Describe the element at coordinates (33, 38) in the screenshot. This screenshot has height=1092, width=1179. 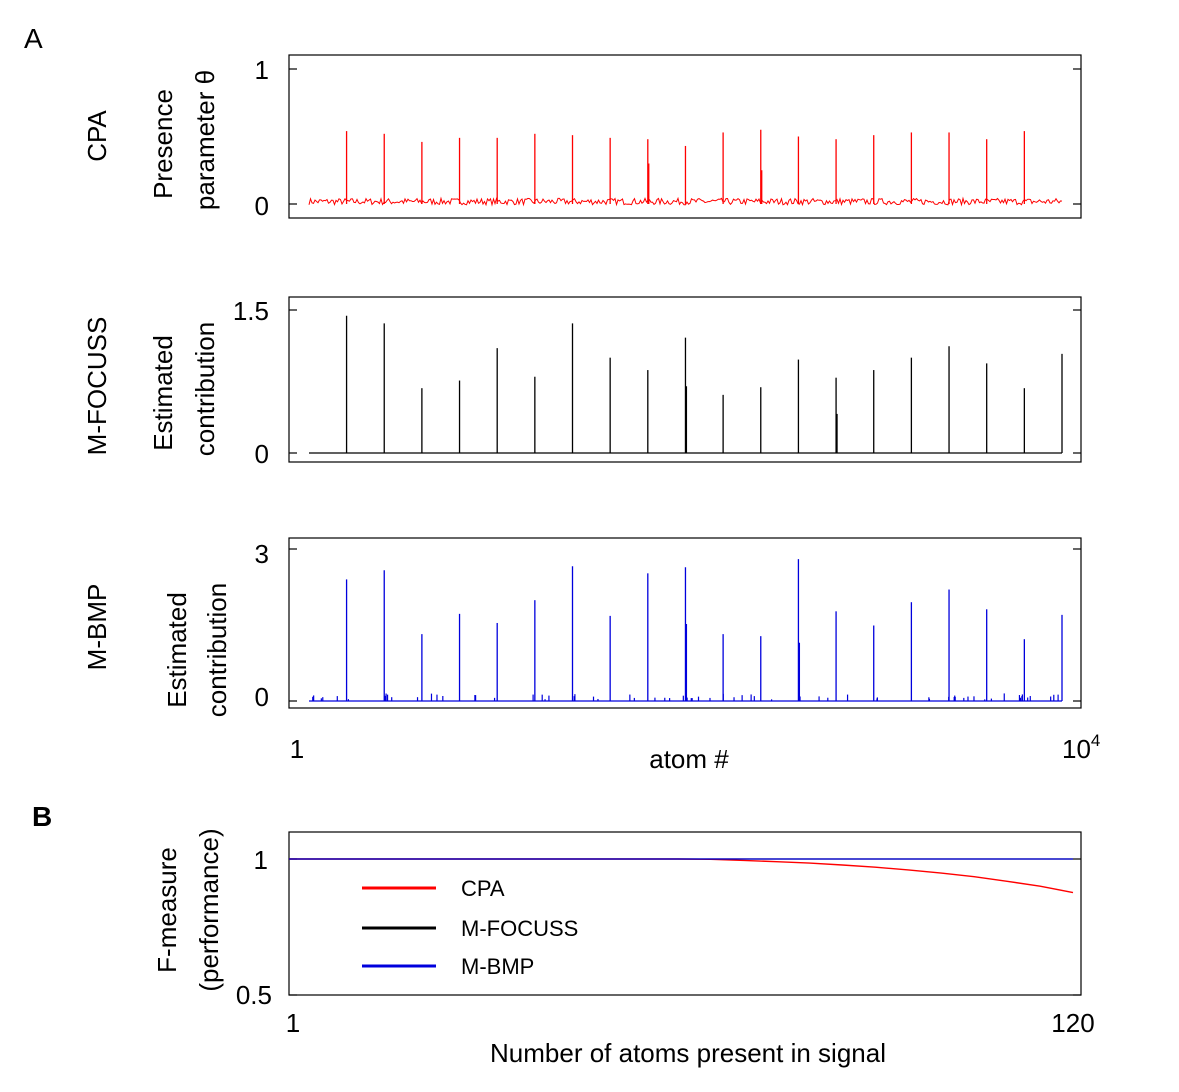
I see `panel-a-label: A` at that location.